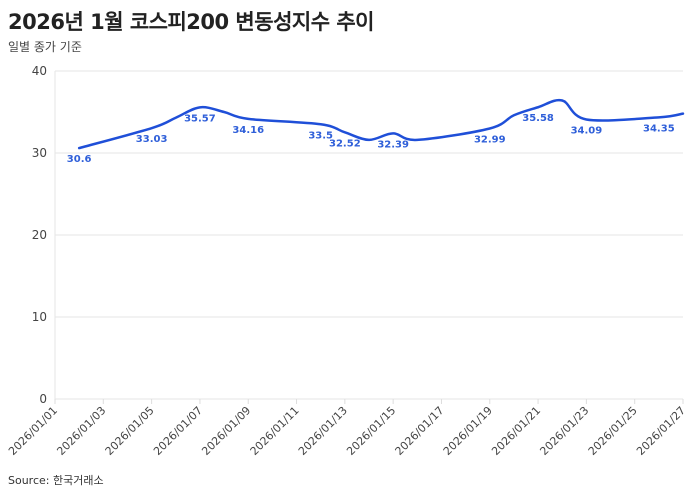 The height and width of the screenshot is (493, 700). What do you see at coordinates (661, 431) in the screenshot?
I see `x-tick-label: 2026/01/27` at bounding box center [661, 431].